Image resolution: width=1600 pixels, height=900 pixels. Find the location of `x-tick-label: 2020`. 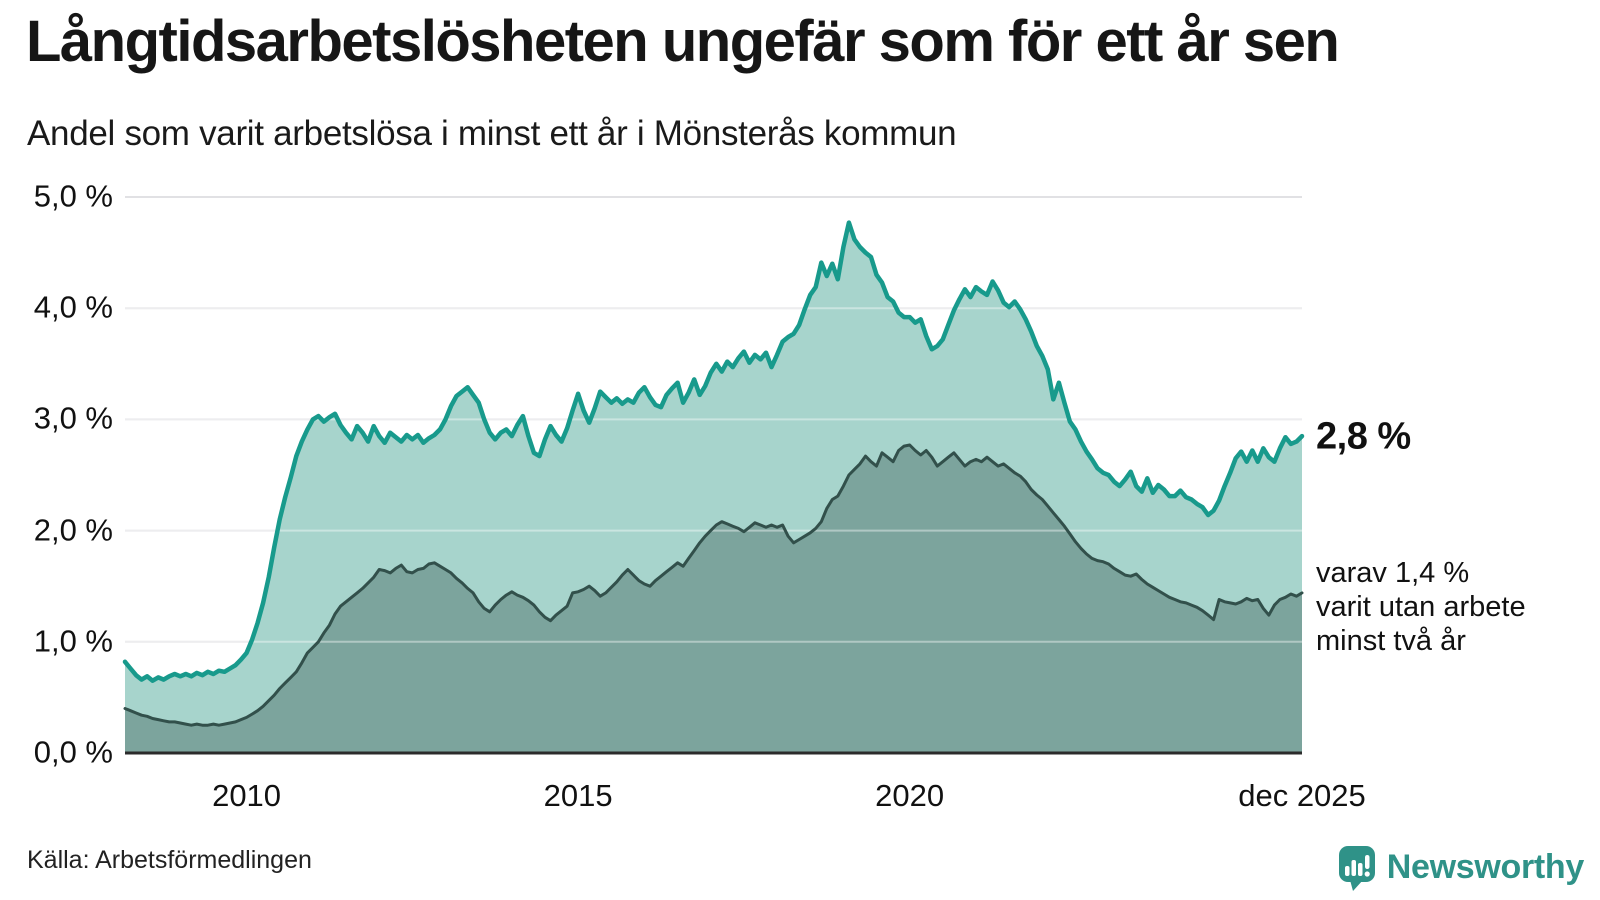

x-tick-label: 2020 is located at coordinates (910, 795).